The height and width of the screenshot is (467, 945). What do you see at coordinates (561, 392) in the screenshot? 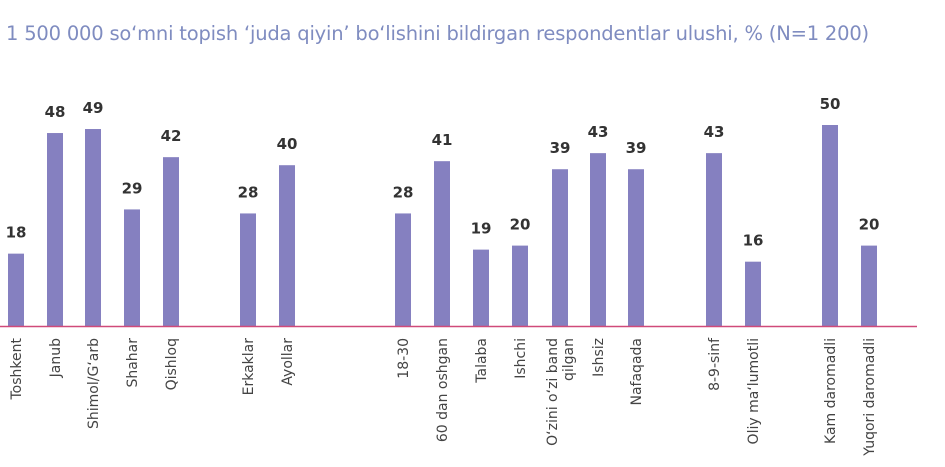
I see `category-label: O‘zini o‘zi bandqilgan` at bounding box center [561, 392].